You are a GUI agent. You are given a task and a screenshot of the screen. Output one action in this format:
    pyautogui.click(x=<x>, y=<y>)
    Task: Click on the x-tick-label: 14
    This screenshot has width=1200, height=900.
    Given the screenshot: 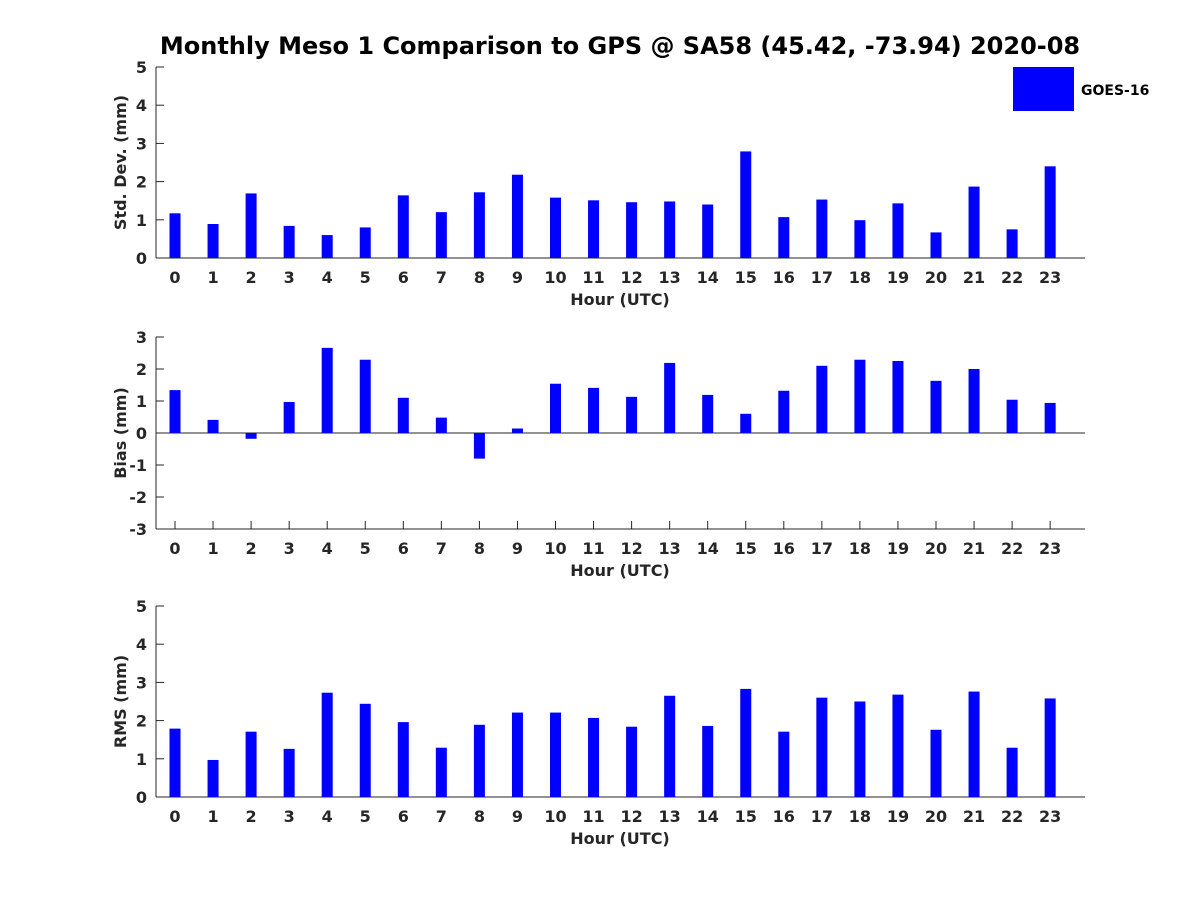 What is the action you would take?
    pyautogui.click(x=708, y=816)
    